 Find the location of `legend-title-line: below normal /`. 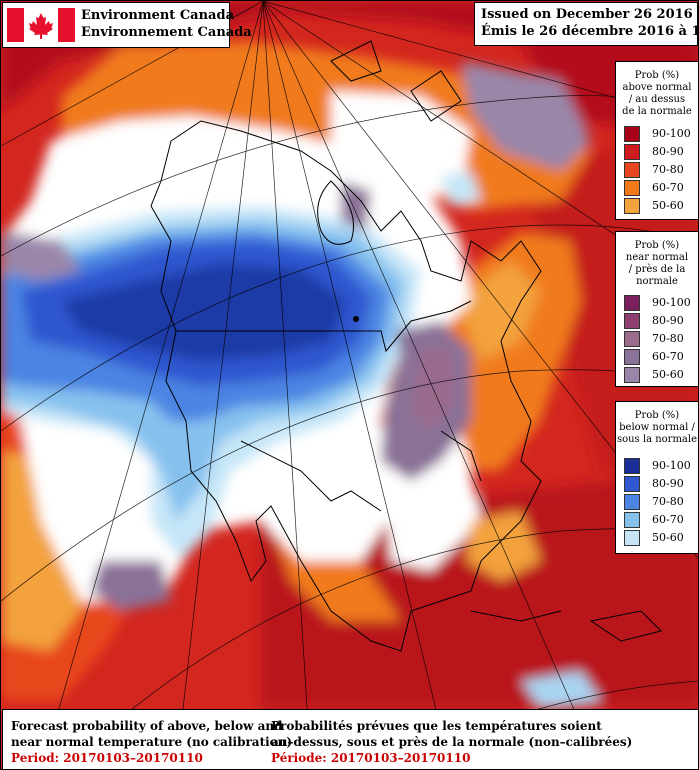

legend-title-line: below normal / is located at coordinates (657, 427).